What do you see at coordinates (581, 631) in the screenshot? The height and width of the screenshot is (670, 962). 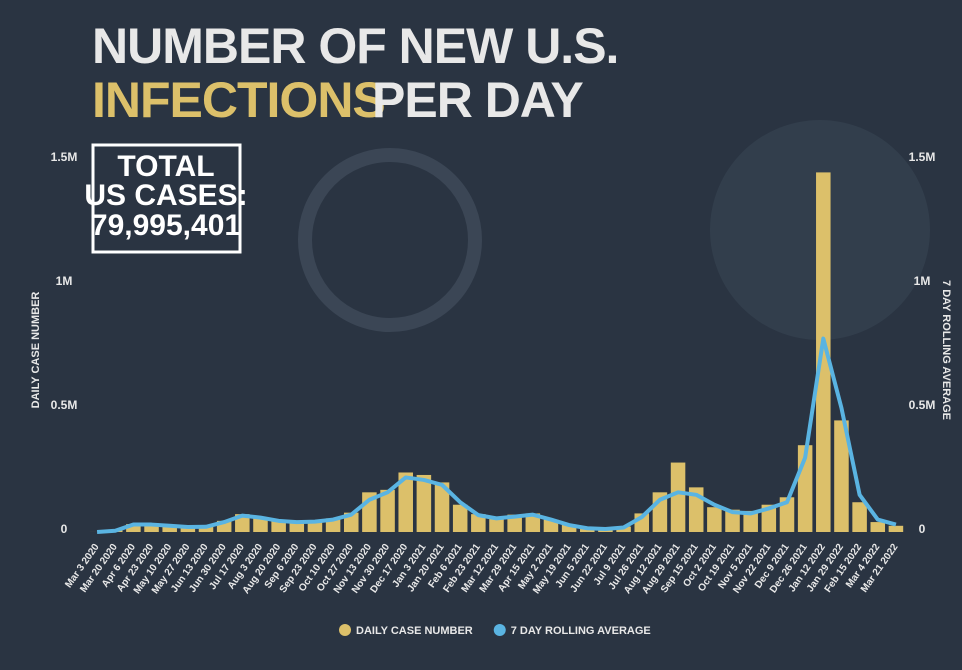 I see `legend-label: 7 DAY ROLLING AVERAGE` at bounding box center [581, 631].